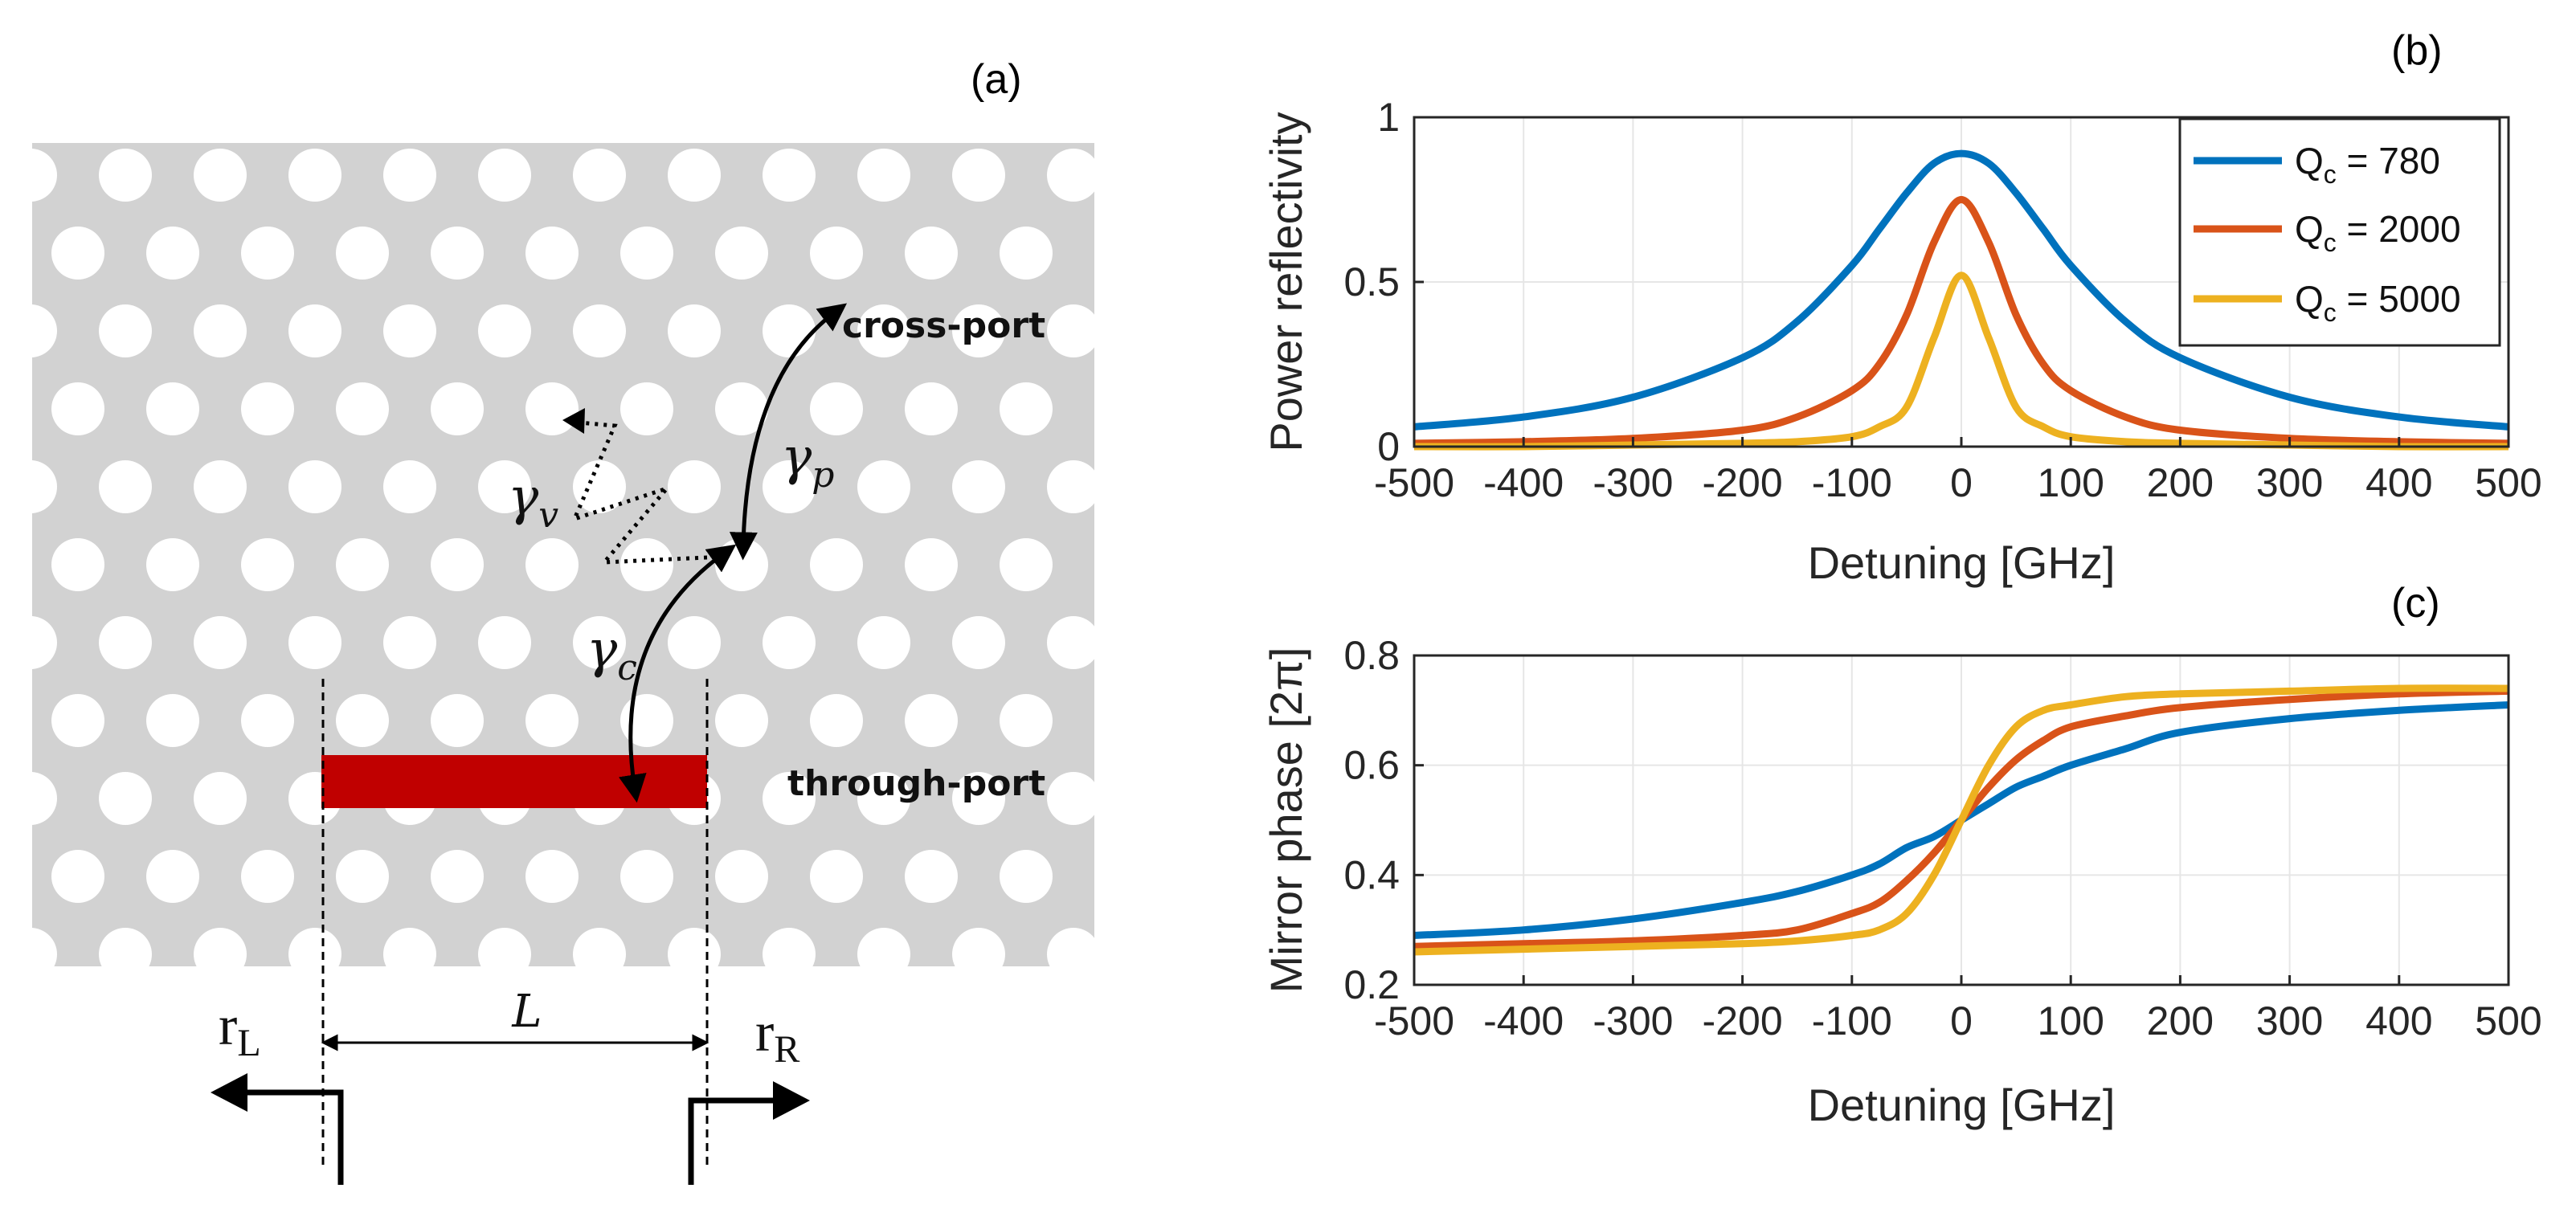  What do you see at coordinates (1962, 562) in the screenshot?
I see `chart-b-x-axis-label: Detuning [GHz]` at bounding box center [1962, 562].